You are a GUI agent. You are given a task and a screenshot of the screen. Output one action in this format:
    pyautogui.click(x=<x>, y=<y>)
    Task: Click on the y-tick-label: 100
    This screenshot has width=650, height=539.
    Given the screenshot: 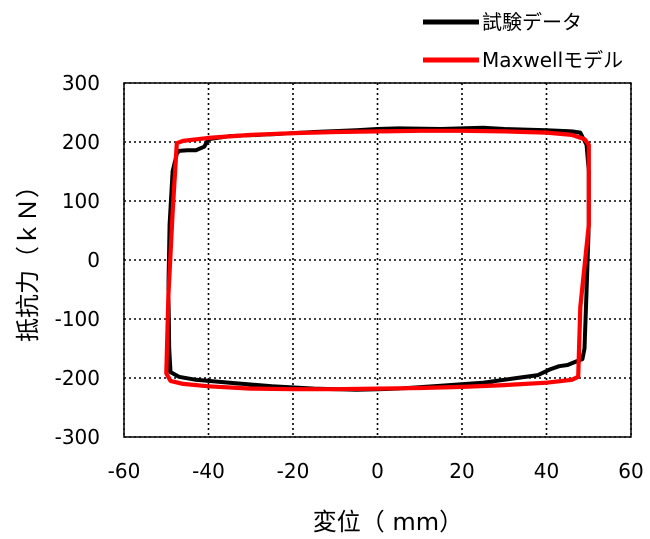 What is the action you would take?
    pyautogui.click(x=81, y=201)
    